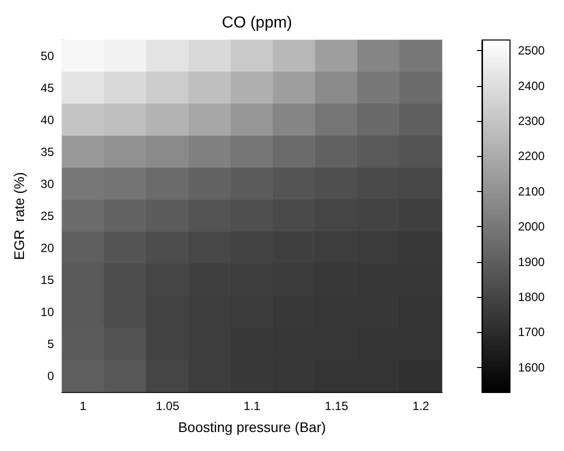 The width and height of the screenshot is (564, 451). I want to click on x-tick-label: 1.15, so click(336, 406).